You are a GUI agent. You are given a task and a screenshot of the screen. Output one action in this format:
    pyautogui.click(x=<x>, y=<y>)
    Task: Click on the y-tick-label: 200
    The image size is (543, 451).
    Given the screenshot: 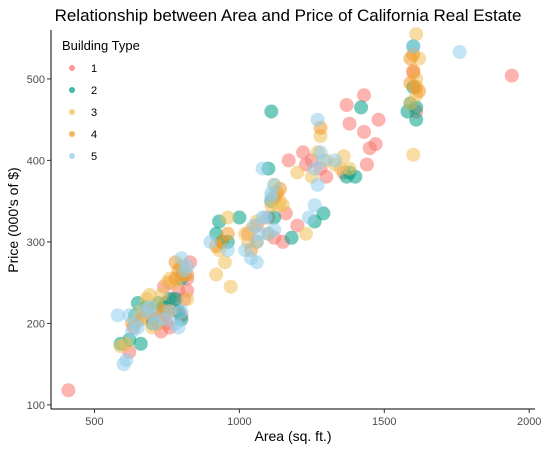 What is the action you would take?
    pyautogui.click(x=36, y=324)
    